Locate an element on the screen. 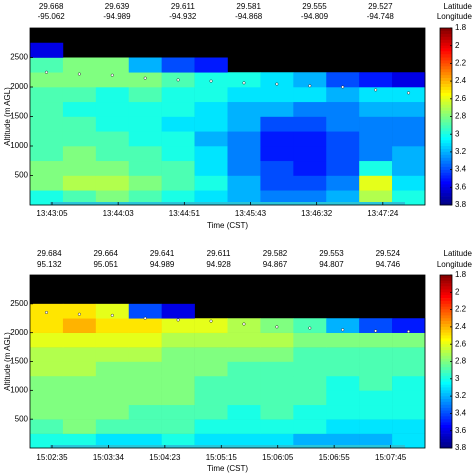 Image resolution: width=474 pixels, height=474 pixels. colorbar-tick-label: 3.4 is located at coordinates (461, 169).